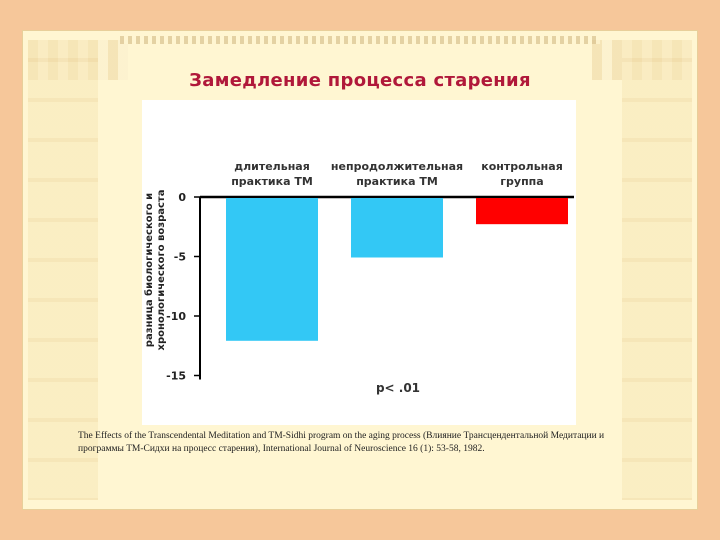 The image size is (720, 540). I want to click on y-axis-label-line-1: хронологического возраста, so click(161, 270).